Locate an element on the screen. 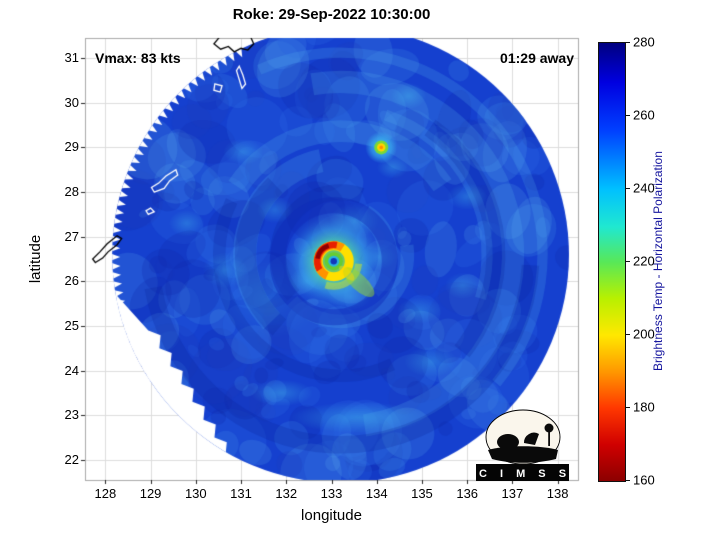 Image resolution: width=720 pixels, height=540 pixels. y-tick-label: 28 is located at coordinates (71, 192).